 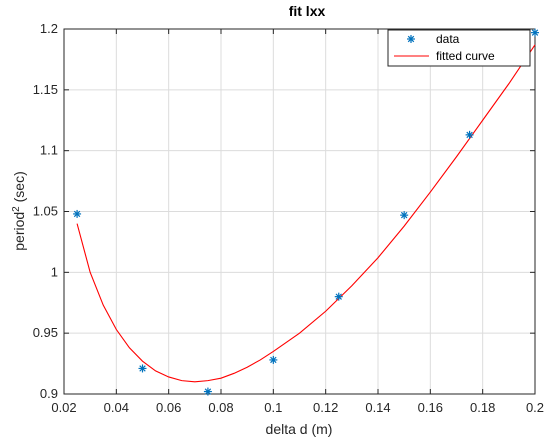 What do you see at coordinates (535, 407) in the screenshot?
I see `x-tick-label: 0.2` at bounding box center [535, 407].